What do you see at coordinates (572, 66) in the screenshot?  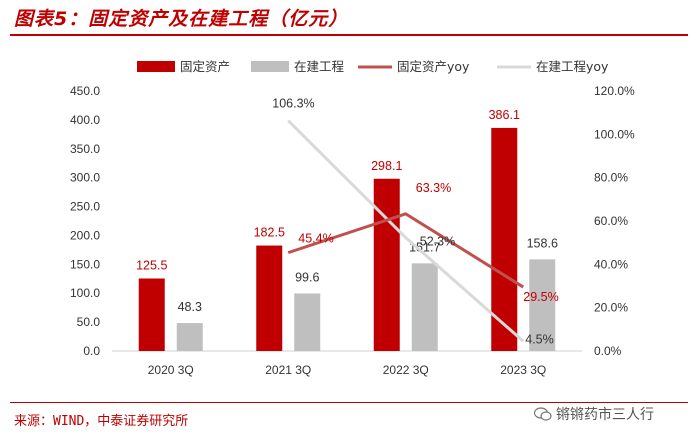 I see `legend-label-construction-yoy: 在建工程yoy` at bounding box center [572, 66].